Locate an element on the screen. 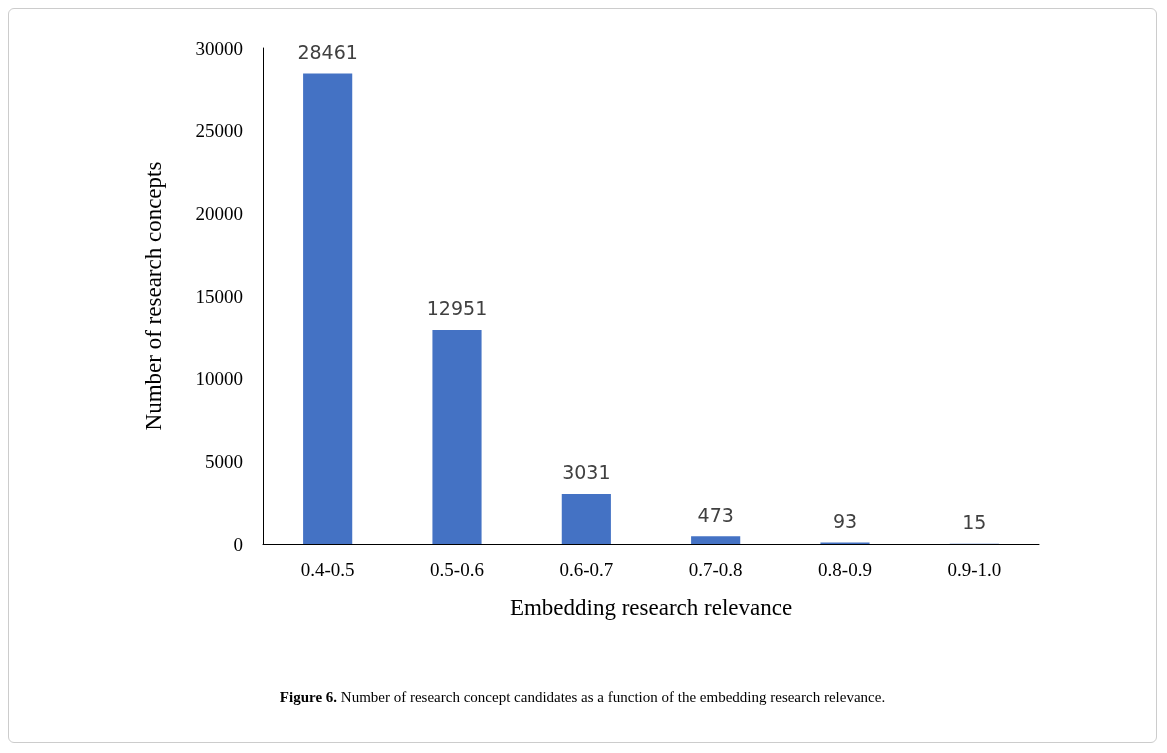 The image size is (1167, 753). y-tick-label: 15000 is located at coordinates (219, 296).